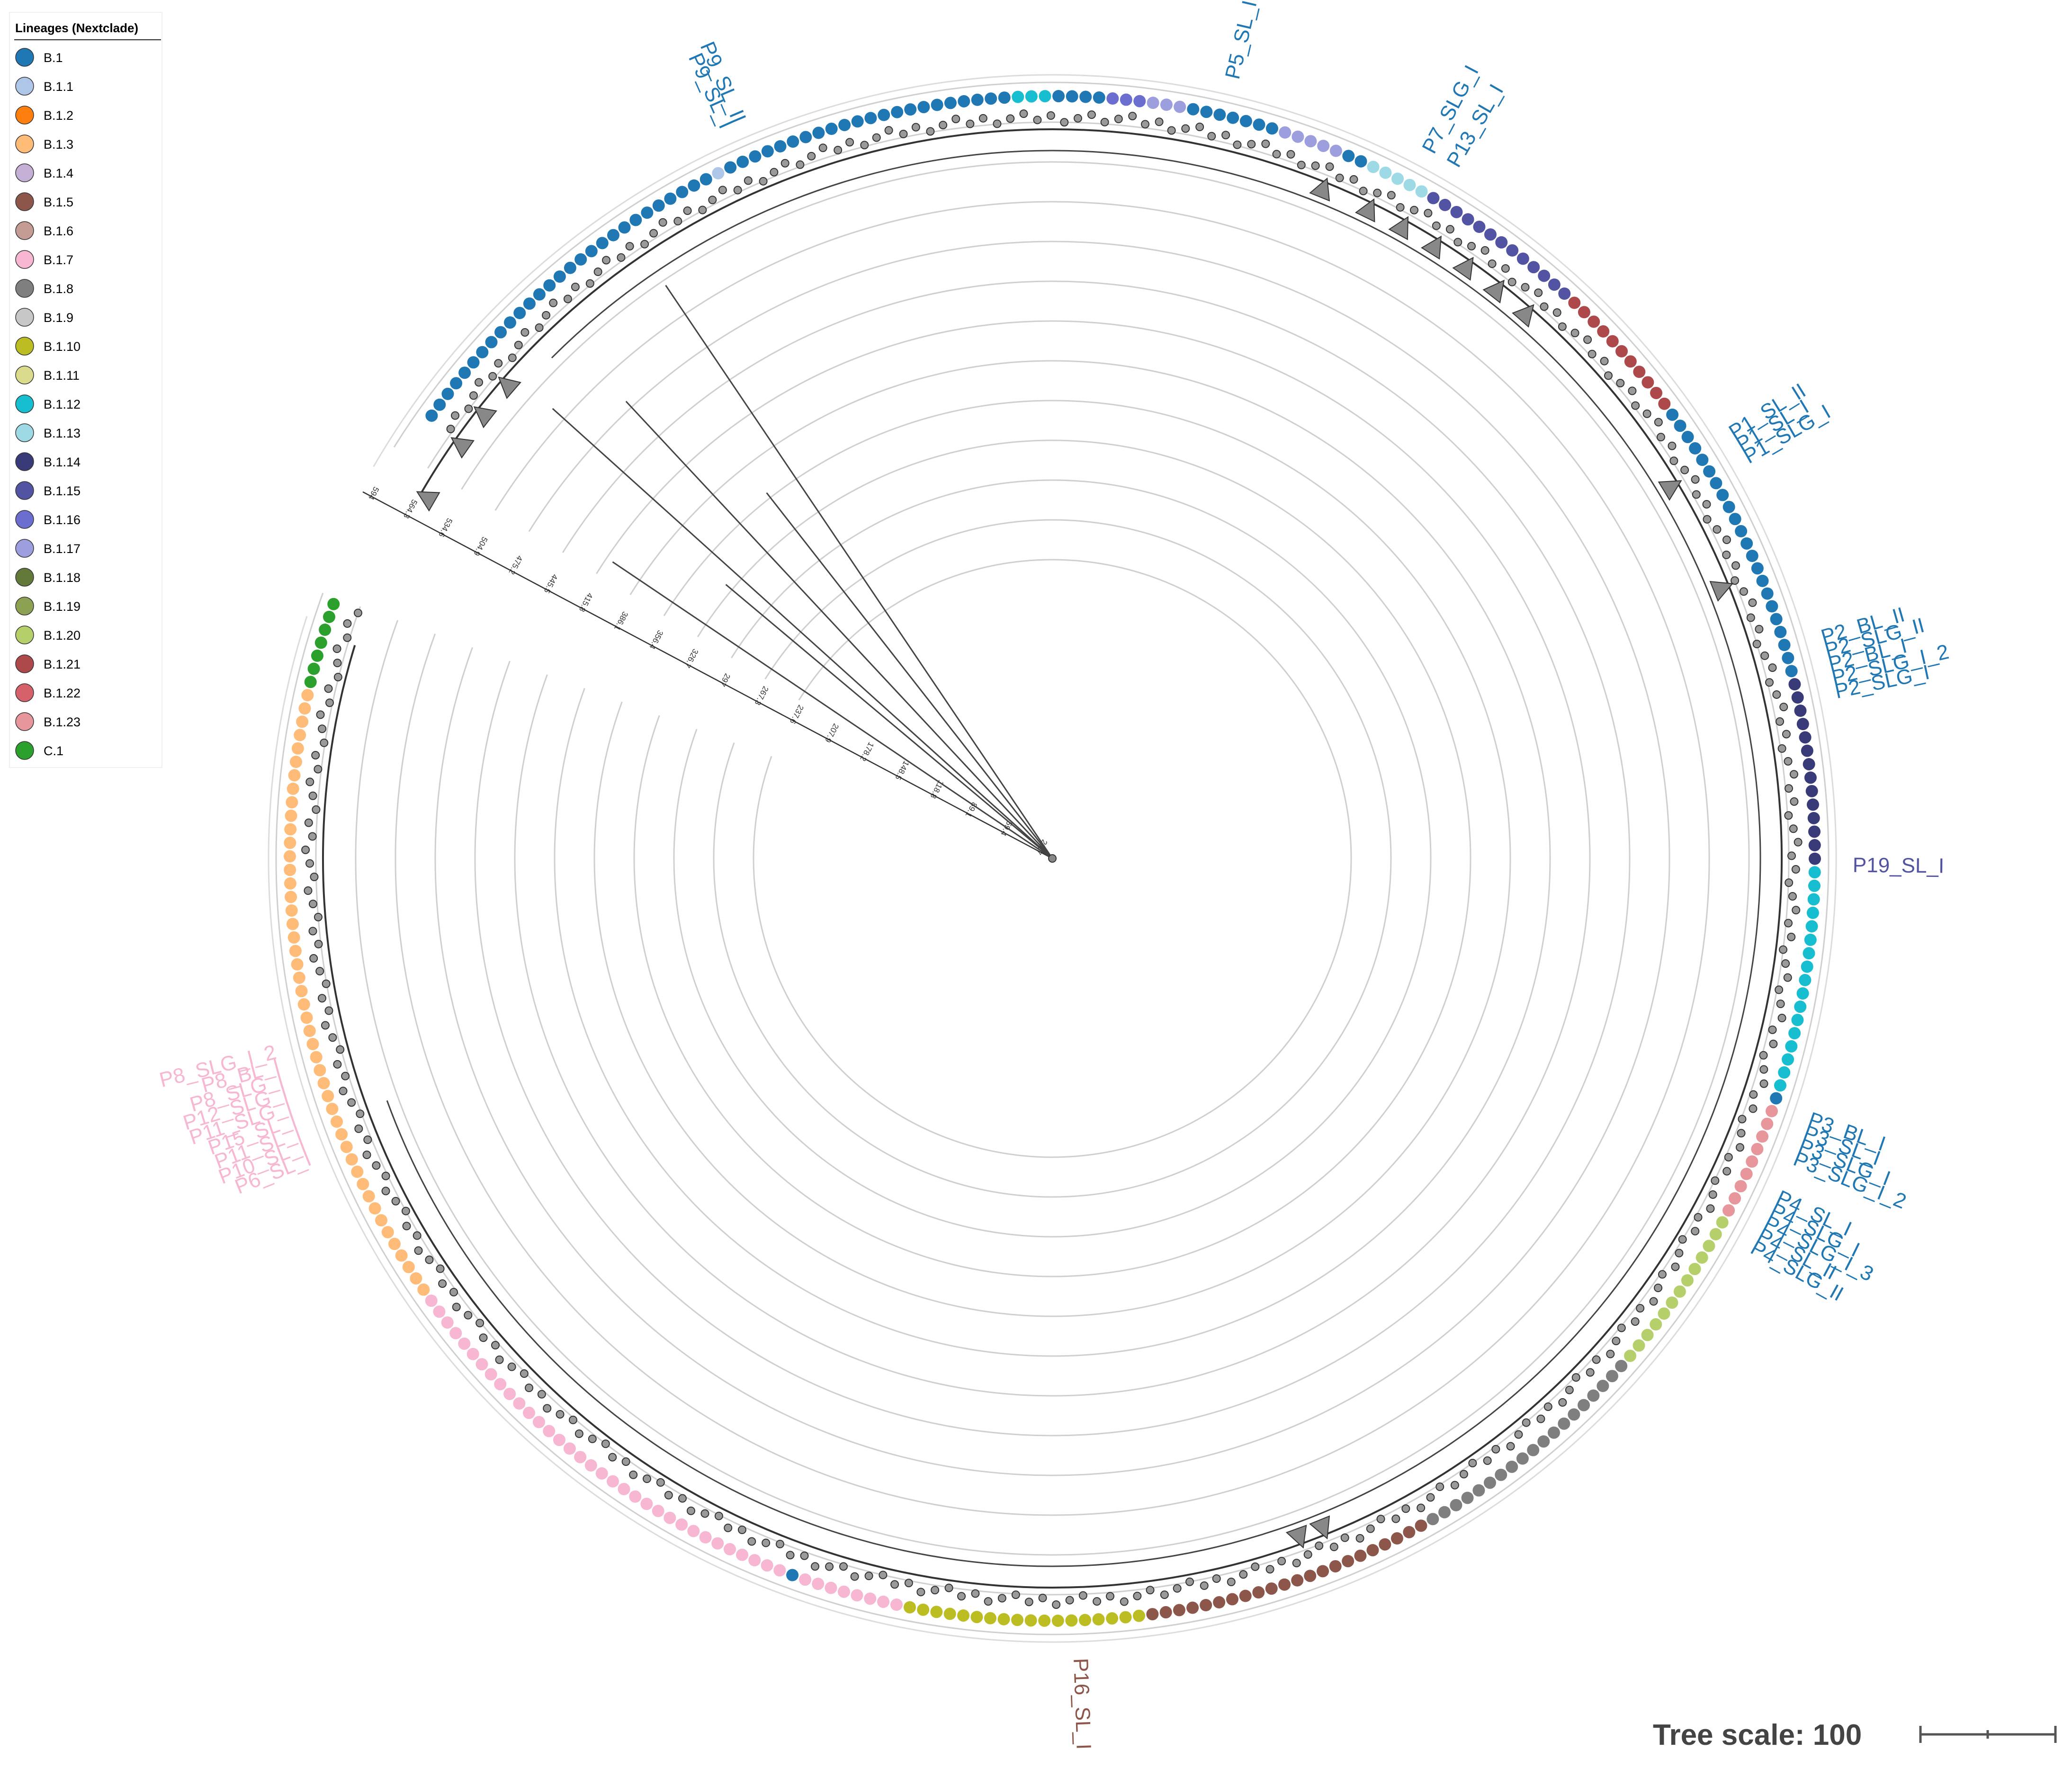 Image resolution: width=2072 pixels, height=1777 pixels. I want to click on legend-title: Lineages (Nextclade), so click(76, 28).